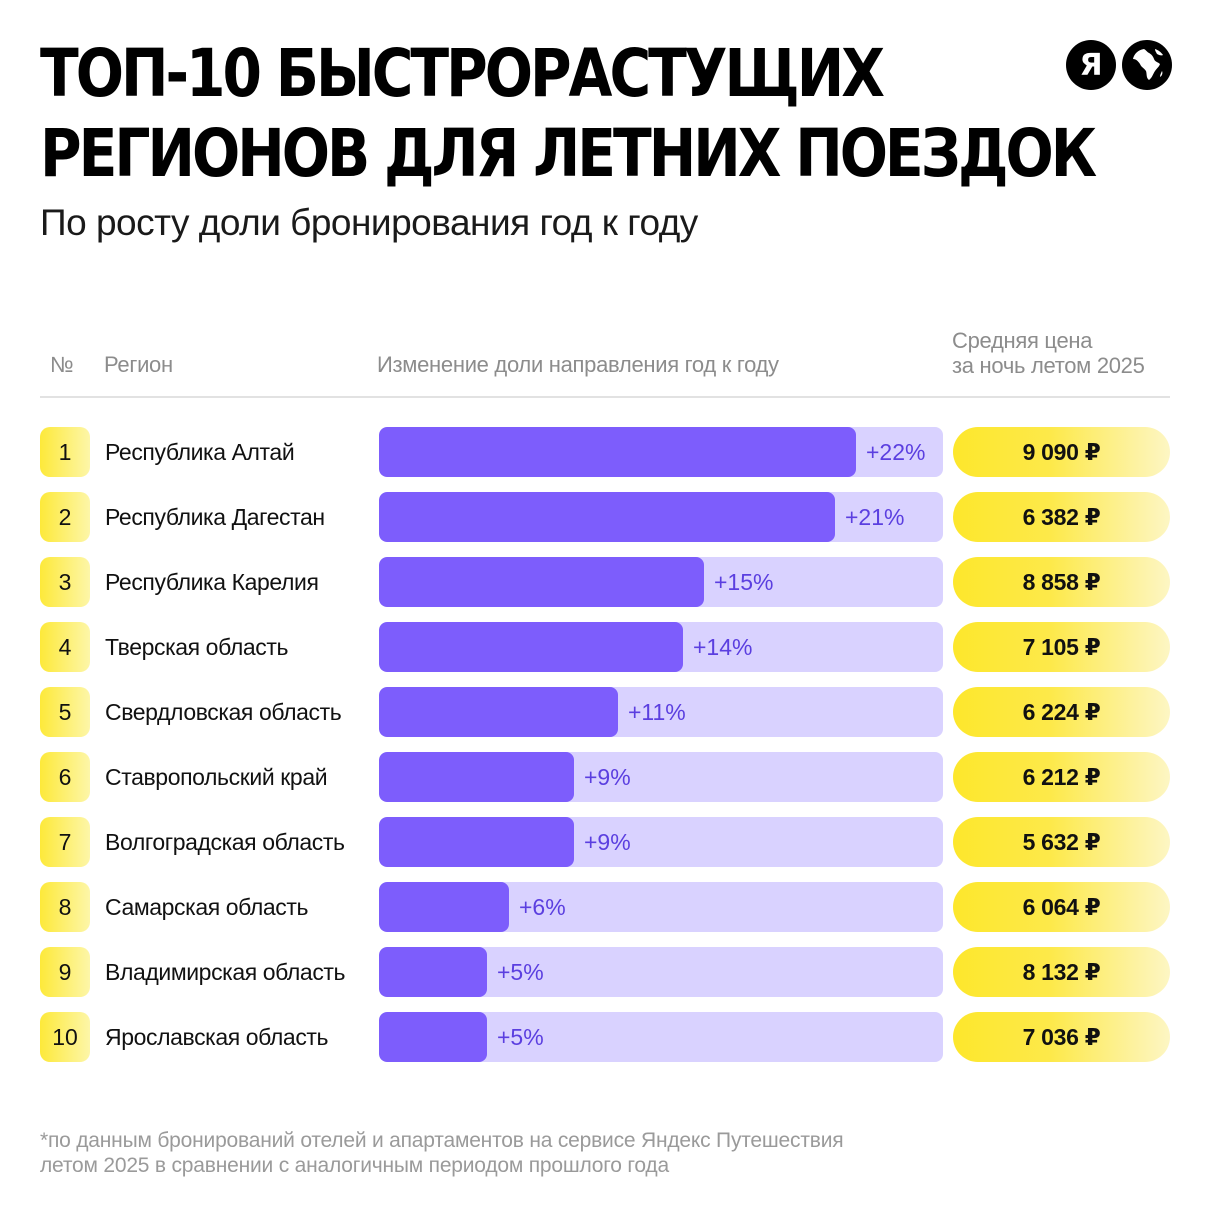  Describe the element at coordinates (225, 971) in the screenshot. I see `region-name: Владимирская область` at that location.